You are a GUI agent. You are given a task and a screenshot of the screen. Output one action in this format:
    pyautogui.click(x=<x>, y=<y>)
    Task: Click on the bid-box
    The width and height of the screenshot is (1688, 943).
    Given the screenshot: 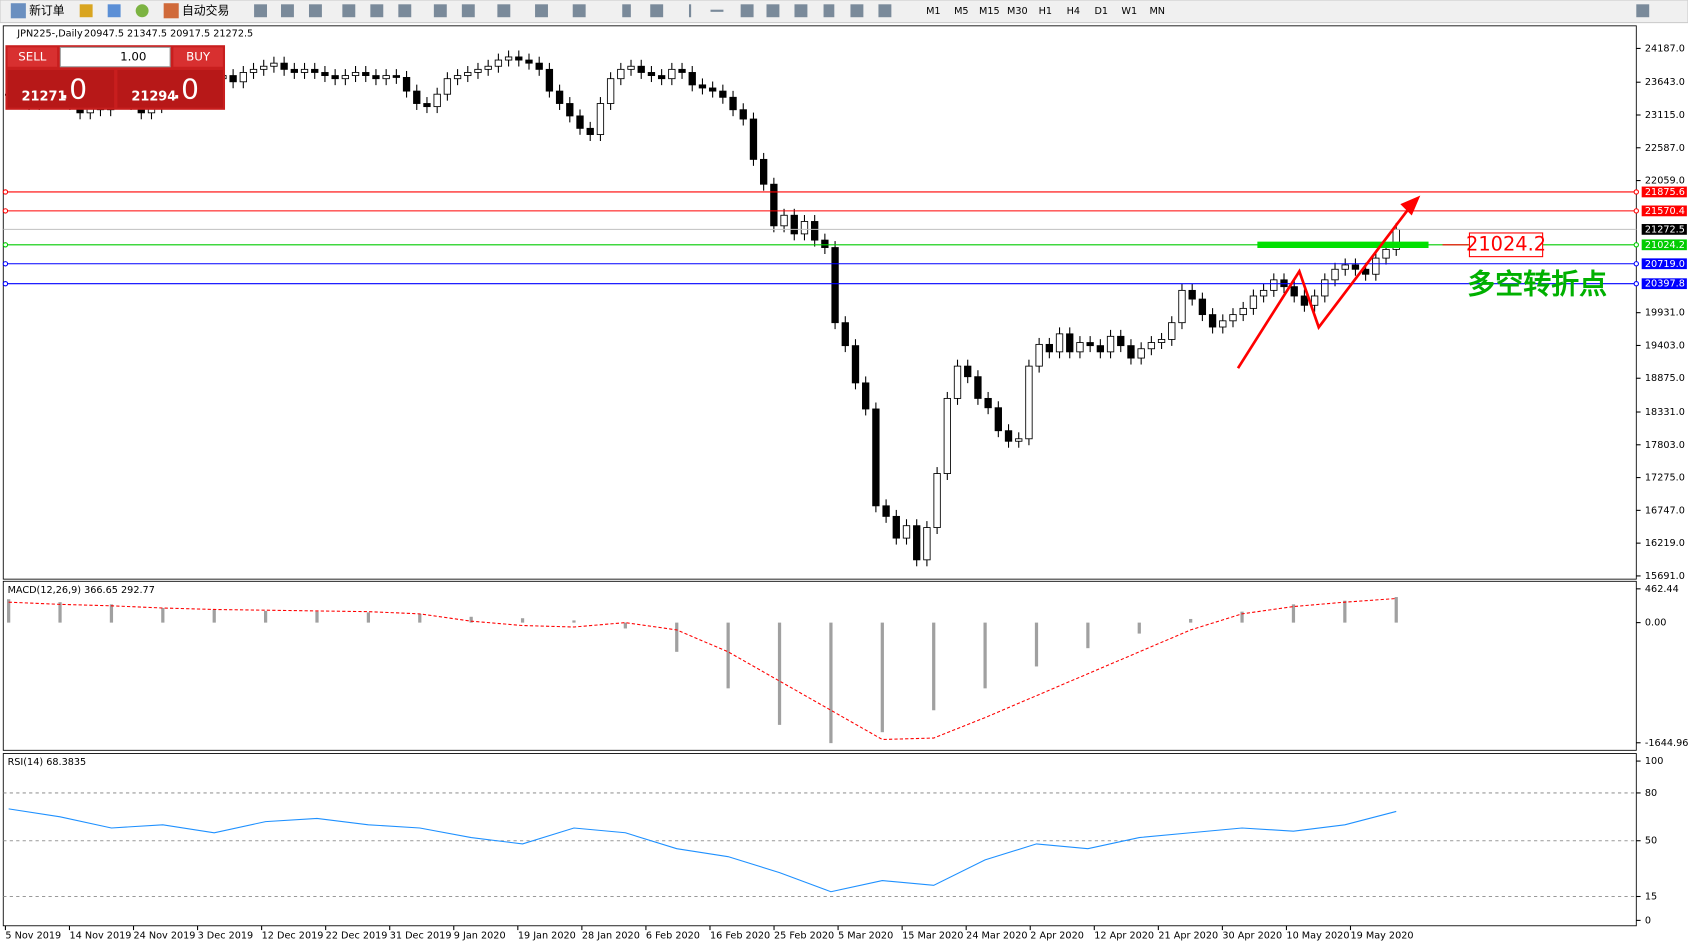 What is the action you would take?
    pyautogui.click(x=61, y=88)
    